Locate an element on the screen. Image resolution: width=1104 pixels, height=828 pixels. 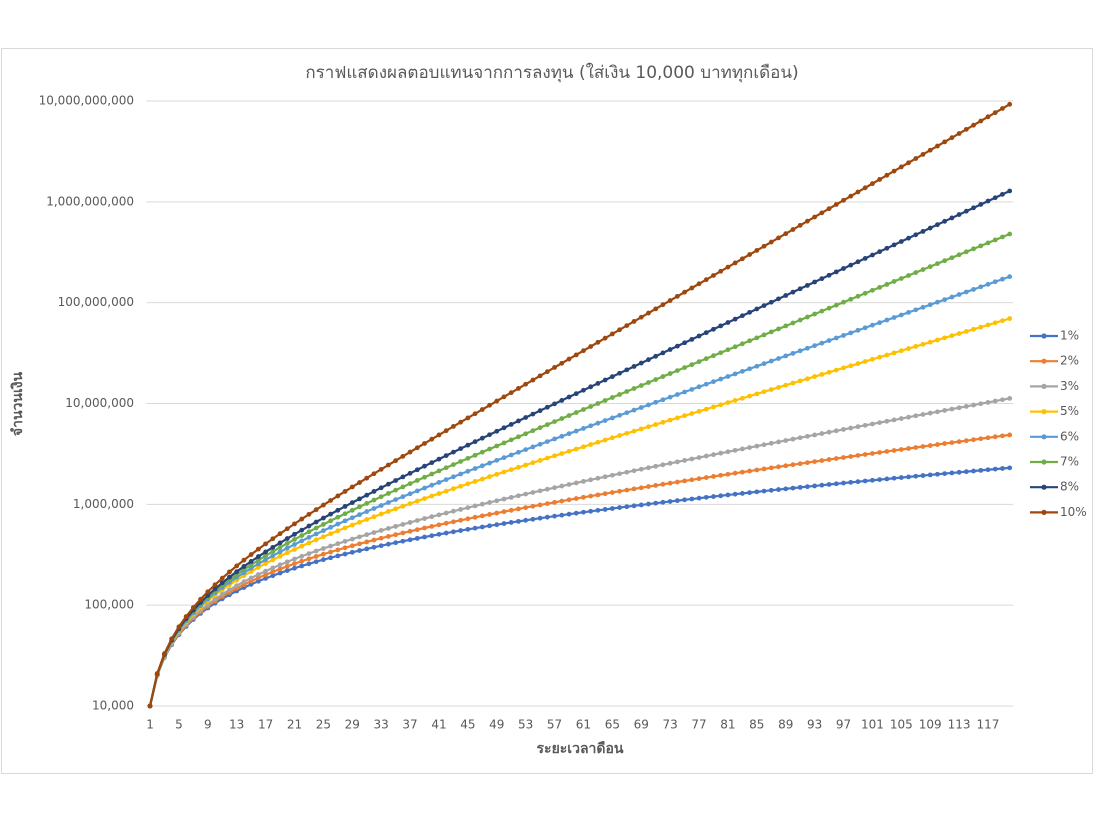
x-tick-label: 73 is located at coordinates (669, 725).